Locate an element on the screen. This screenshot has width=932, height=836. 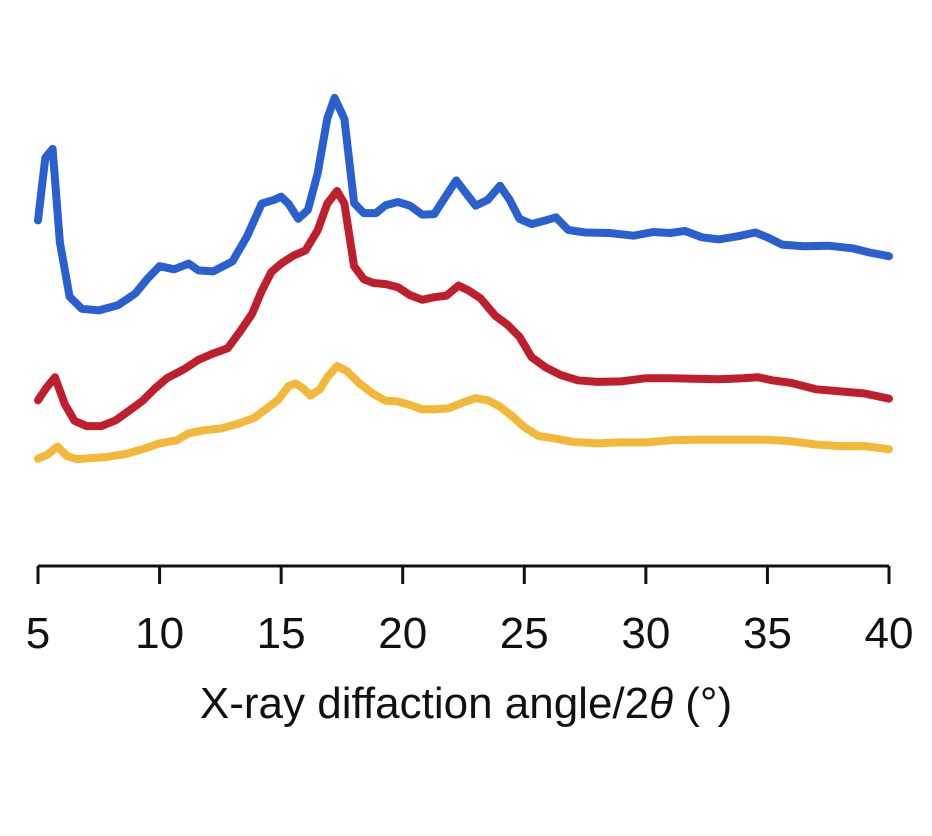
x-tick-label: 15 is located at coordinates (281, 633).